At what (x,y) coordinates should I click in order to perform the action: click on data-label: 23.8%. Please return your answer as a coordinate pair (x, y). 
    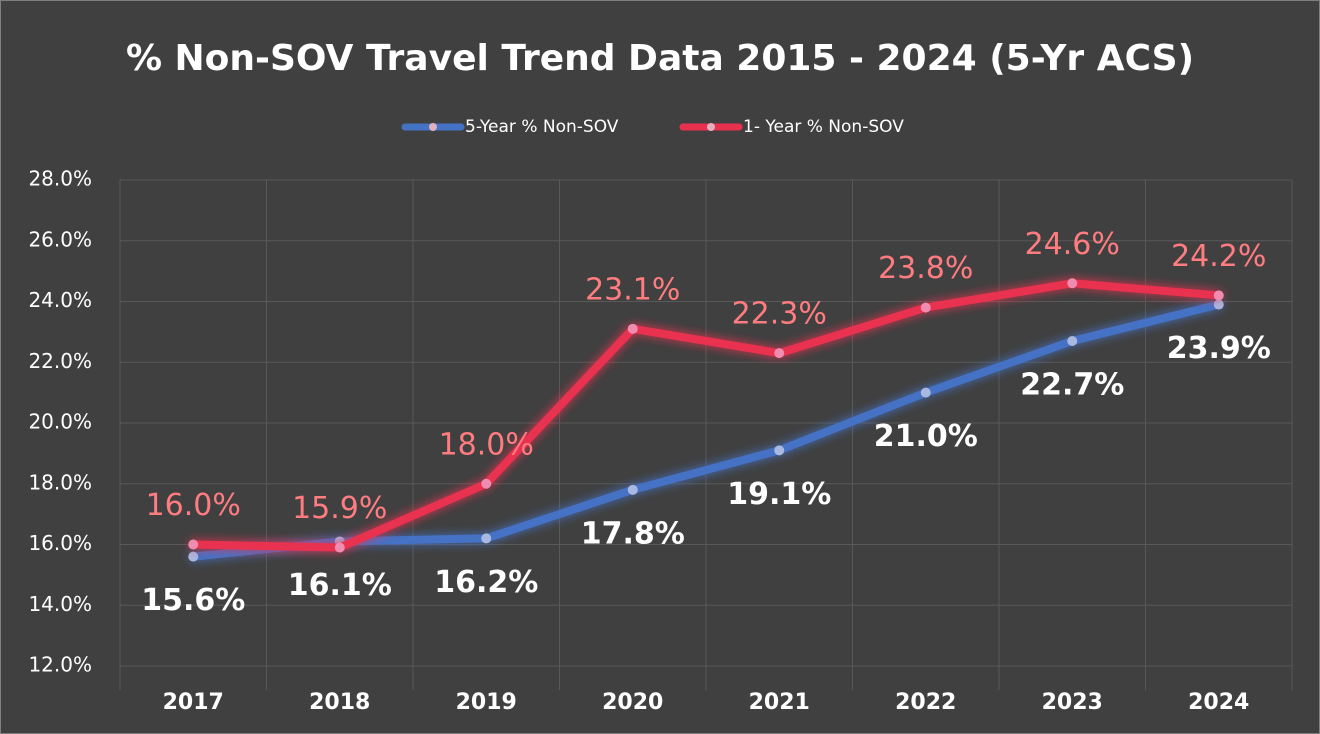
    Looking at the image, I should click on (925, 268).